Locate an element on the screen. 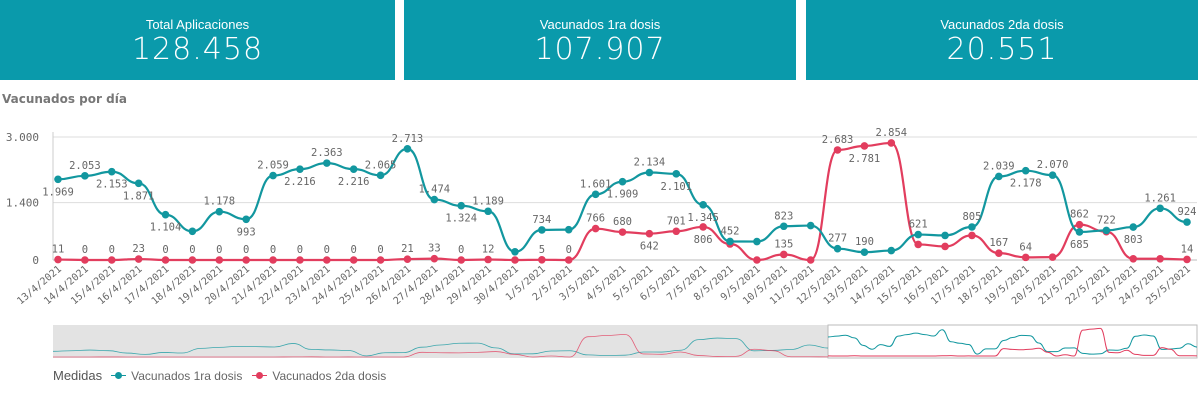 This screenshot has height=401, width=1200. data-label-1ra: 2.216 is located at coordinates (300, 182).